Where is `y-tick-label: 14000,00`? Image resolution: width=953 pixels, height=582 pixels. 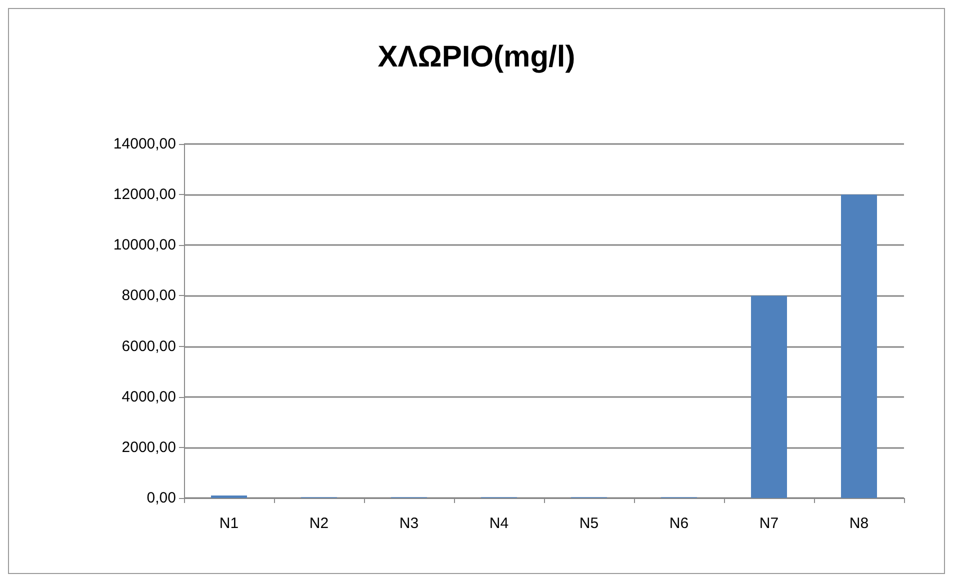 y-tick-label: 14000,00 is located at coordinates (144, 144).